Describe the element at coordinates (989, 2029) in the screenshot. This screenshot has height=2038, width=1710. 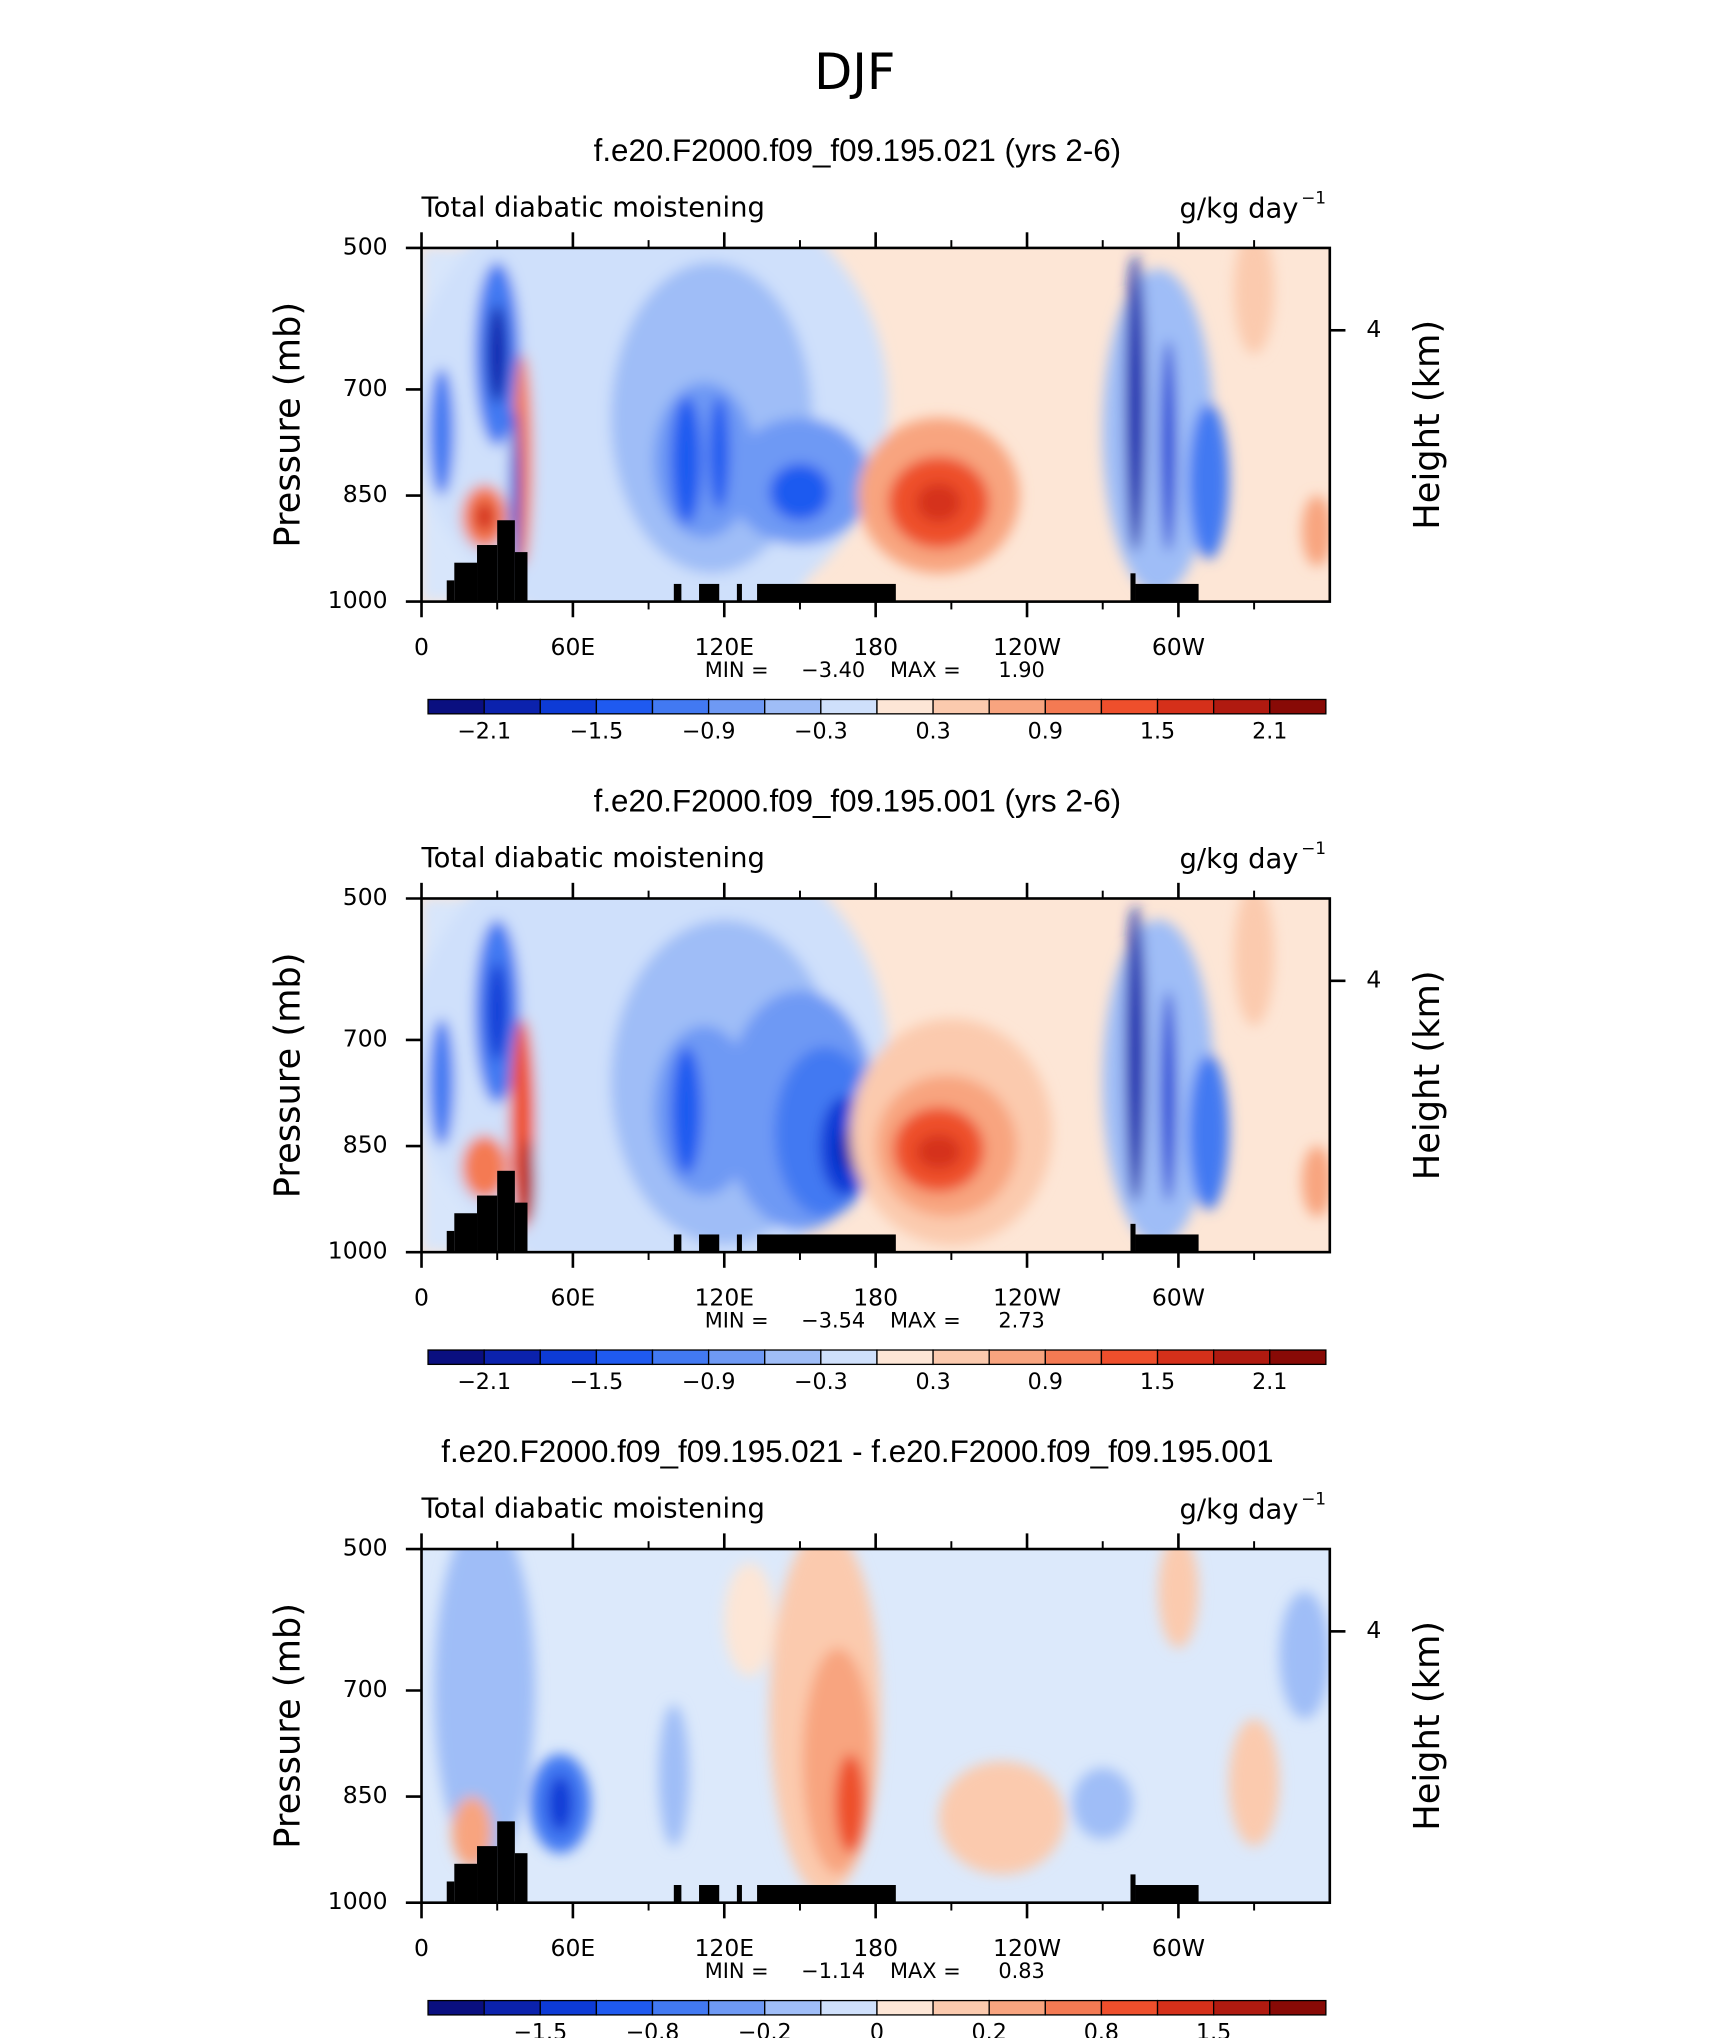
I see `colorbar-label: 0.2` at that location.